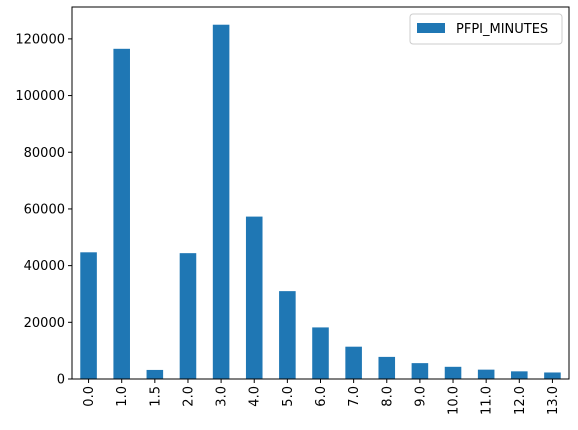 The width and height of the screenshot is (578, 430). Describe the element at coordinates (188, 316) in the screenshot. I see `bar-2.0` at that location.